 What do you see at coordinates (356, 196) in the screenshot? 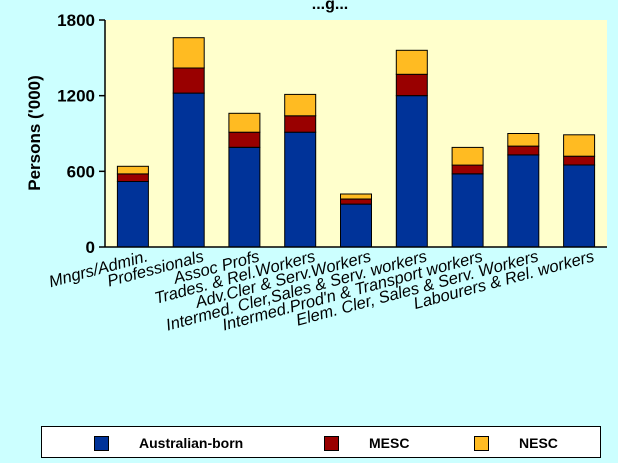
I see `bar-nesc-adv-cler-serv-workers` at bounding box center [356, 196].